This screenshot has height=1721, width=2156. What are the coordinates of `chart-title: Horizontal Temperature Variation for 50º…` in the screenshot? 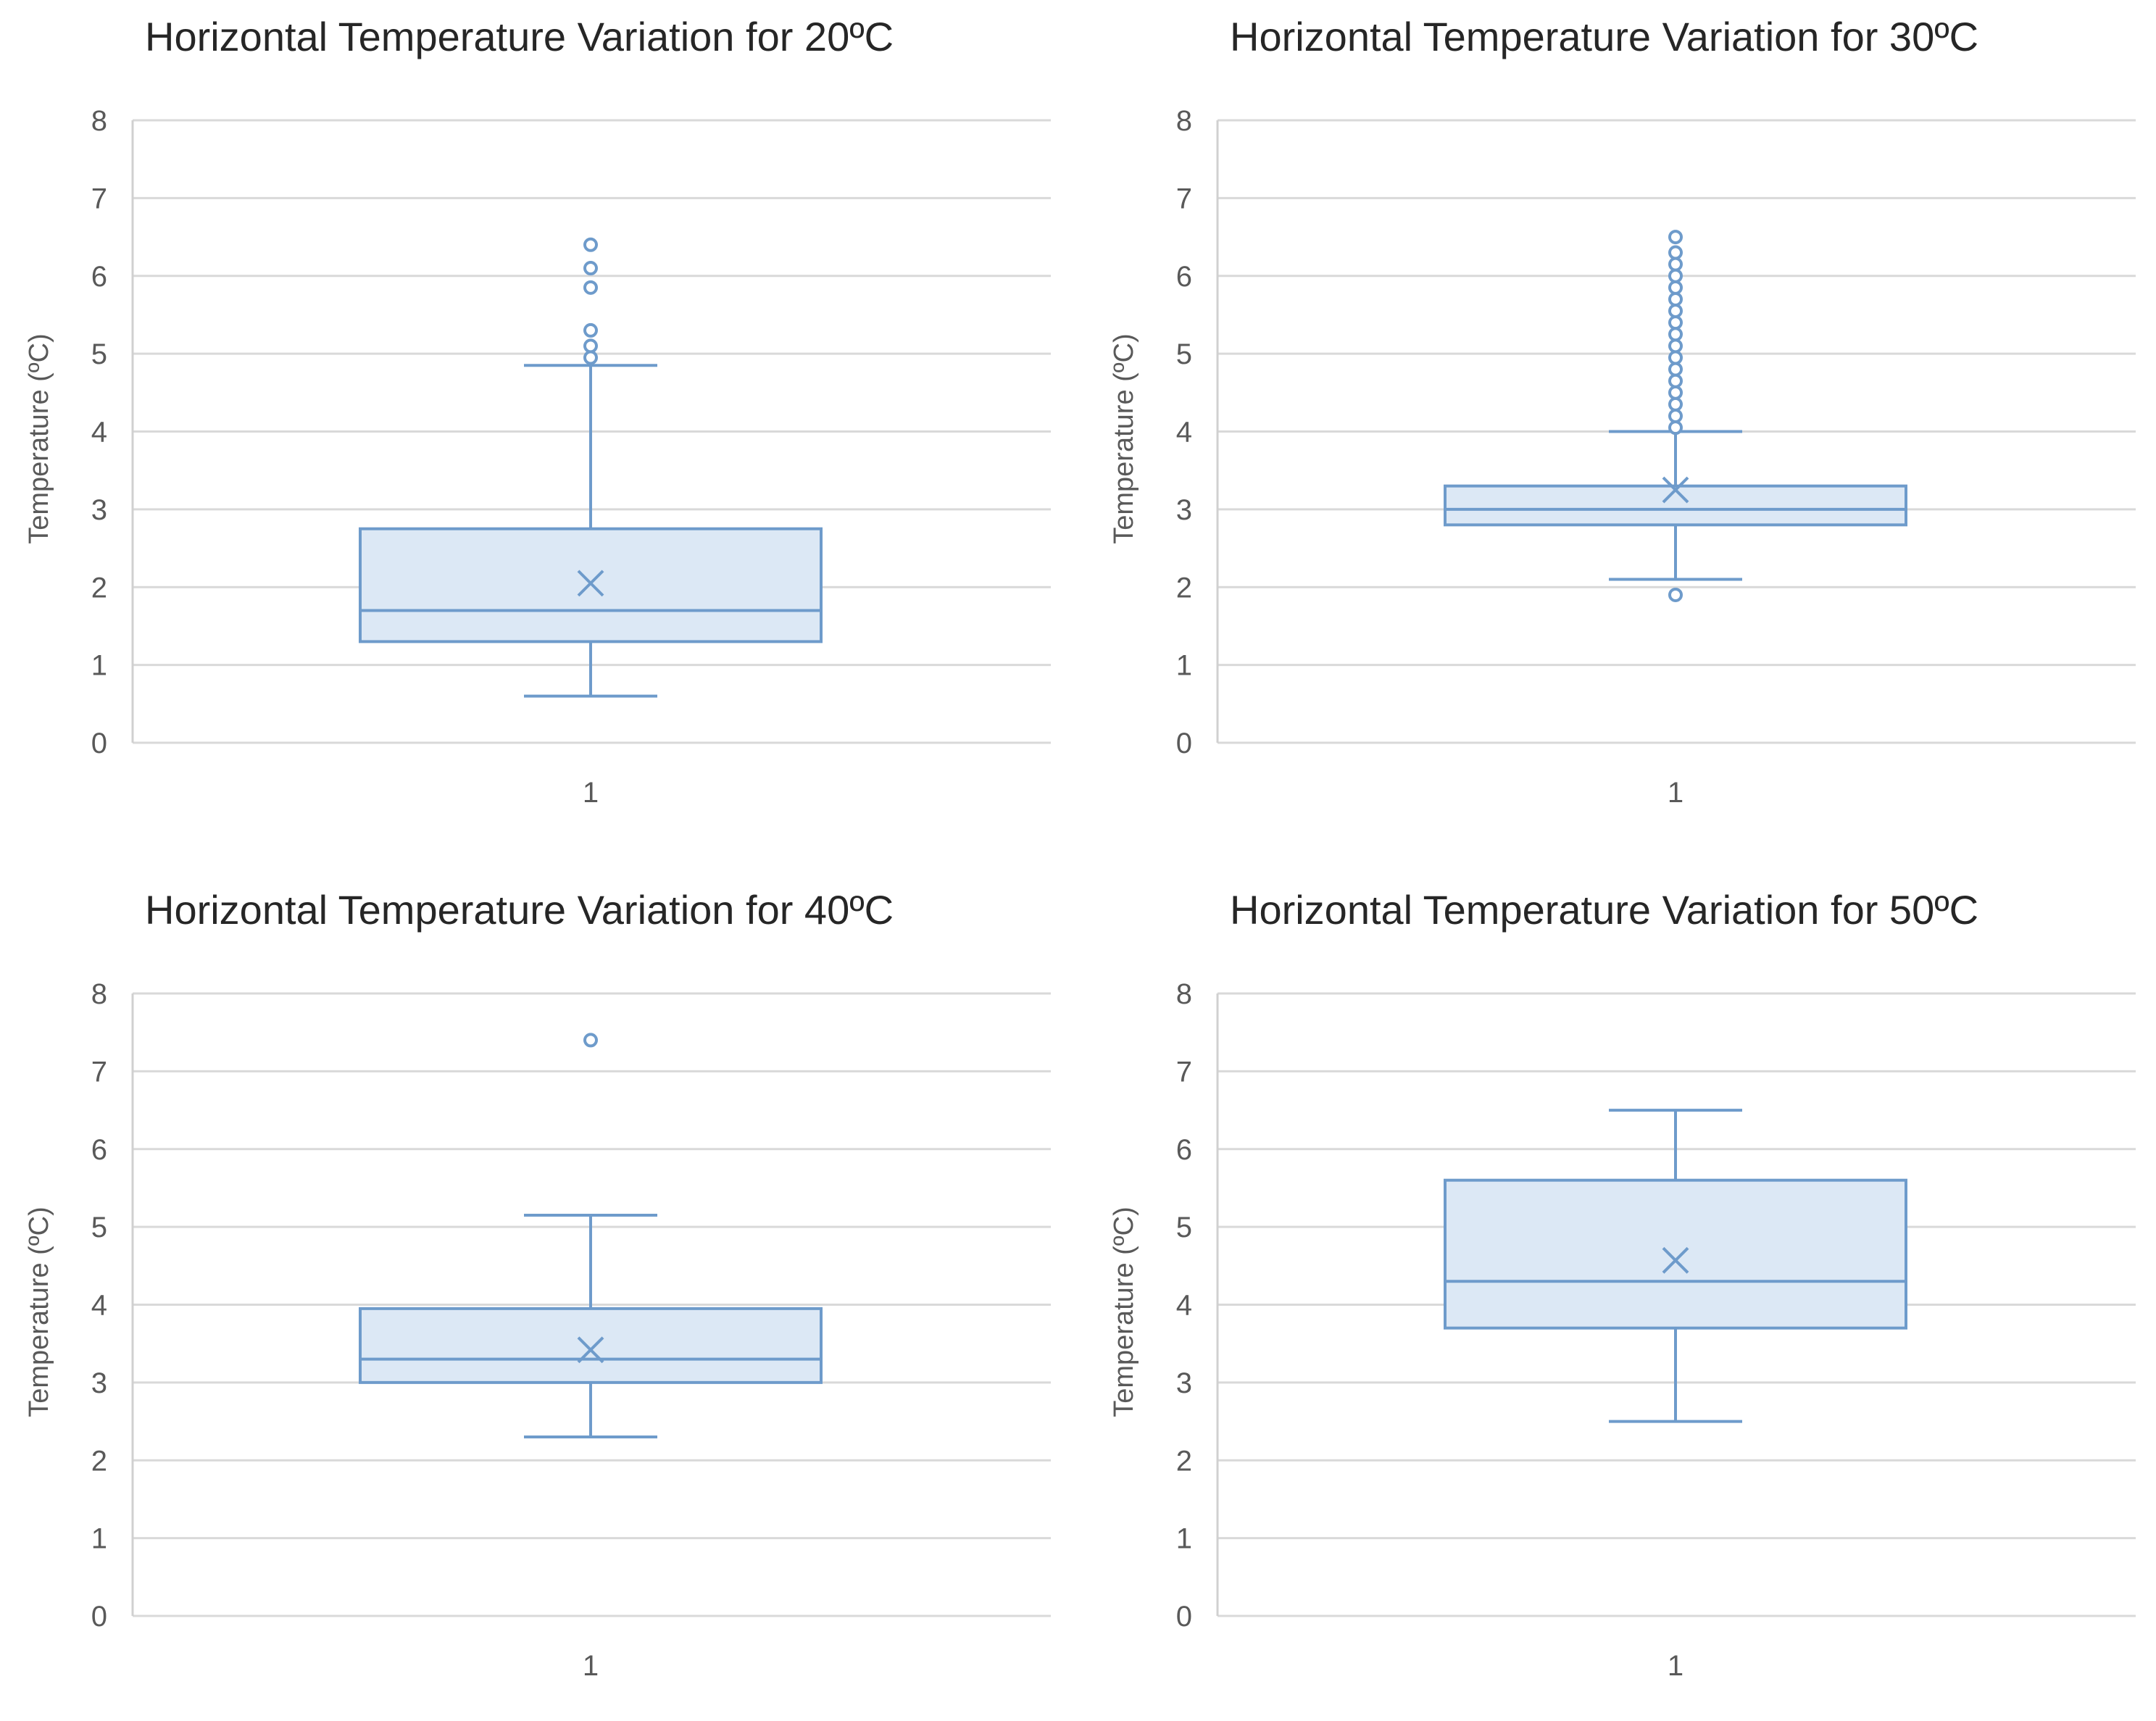 It's located at (1604, 910).